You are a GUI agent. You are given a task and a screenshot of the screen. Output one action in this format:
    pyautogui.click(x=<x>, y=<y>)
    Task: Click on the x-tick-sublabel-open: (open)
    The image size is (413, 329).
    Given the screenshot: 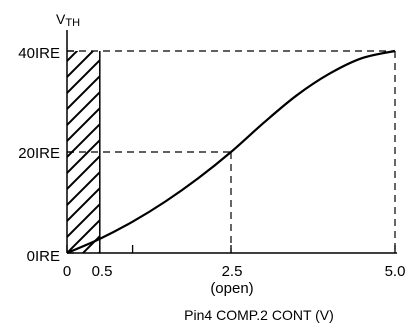 What is the action you would take?
    pyautogui.click(x=231, y=288)
    